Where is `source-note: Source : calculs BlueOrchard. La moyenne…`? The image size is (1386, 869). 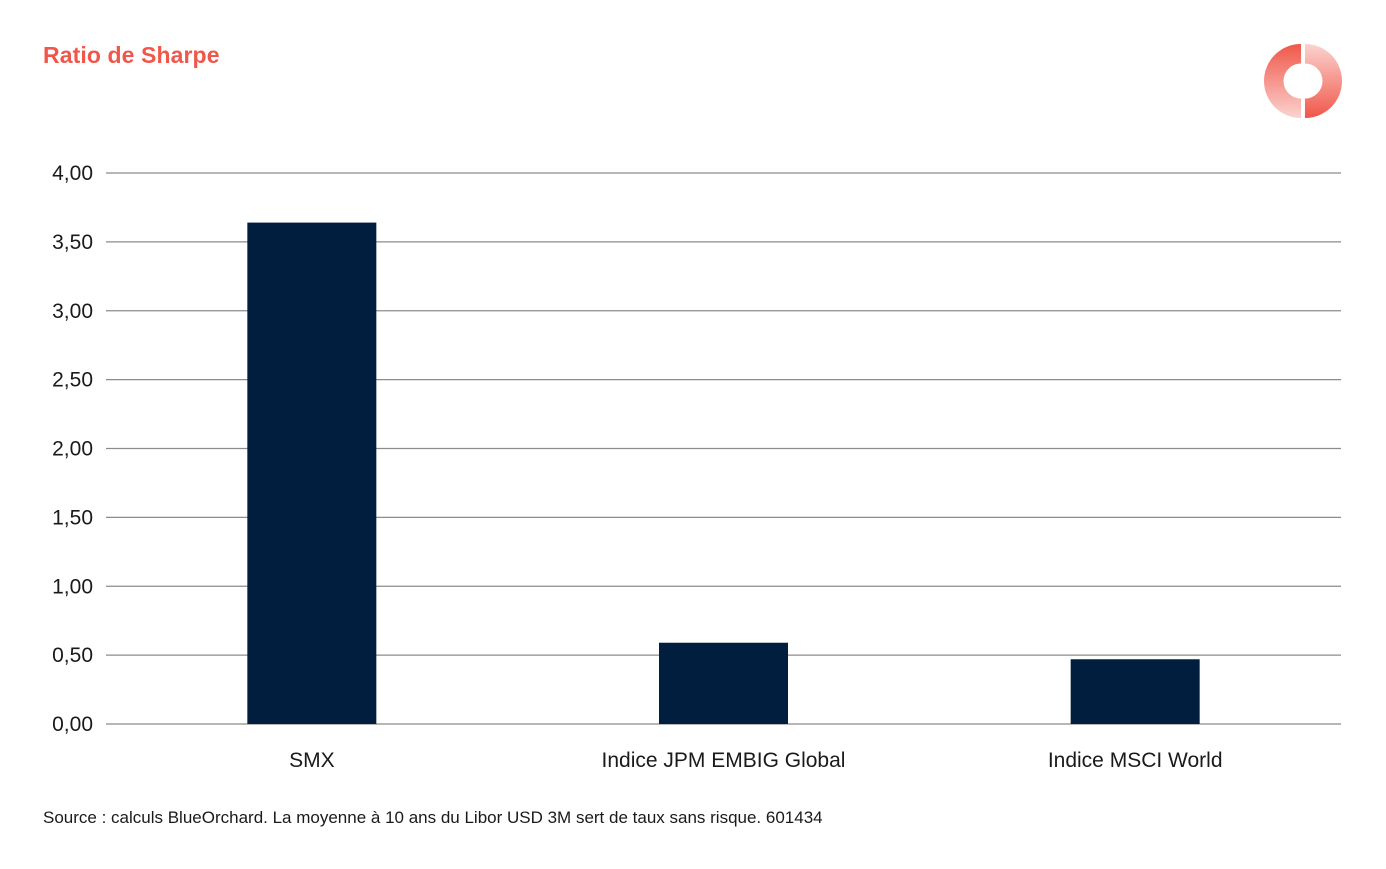 source-note: Source : calculs BlueOrchard. La moyenne… is located at coordinates (433, 817).